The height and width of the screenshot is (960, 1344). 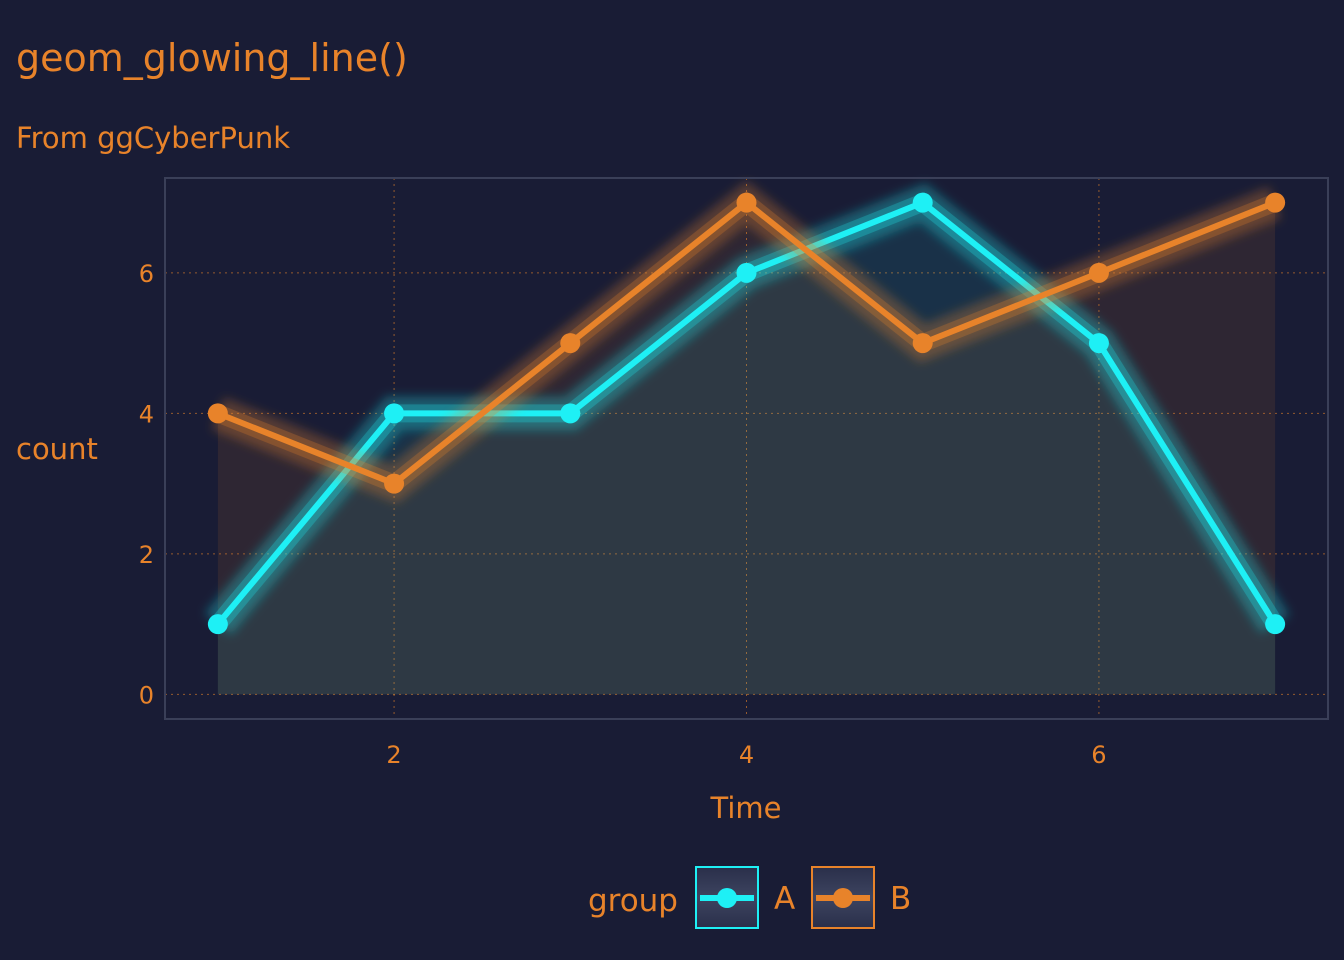 I want to click on y-tick-label-4: 4, so click(x=146, y=414).